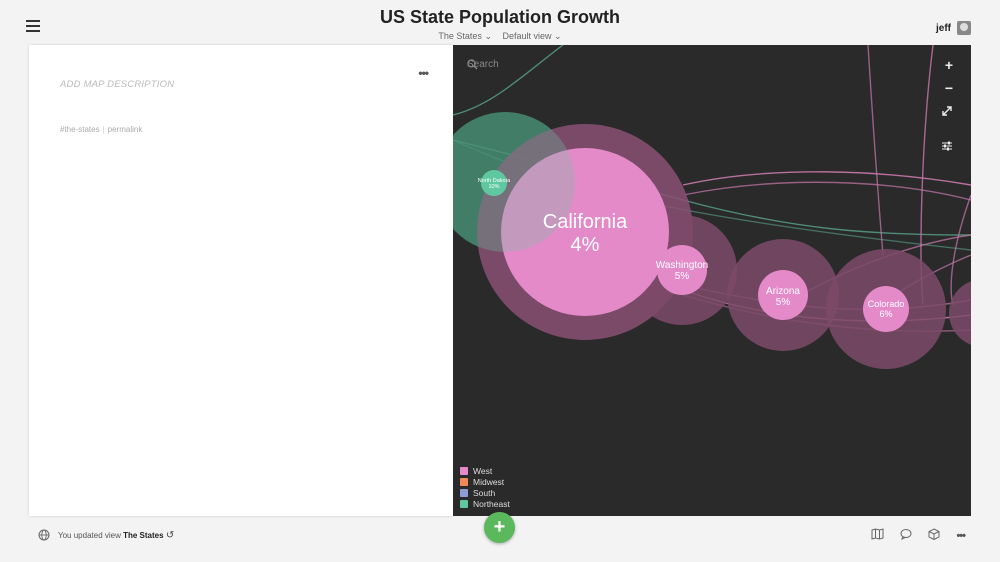  I want to click on bottom-toolbar: •••, so click(918, 536).